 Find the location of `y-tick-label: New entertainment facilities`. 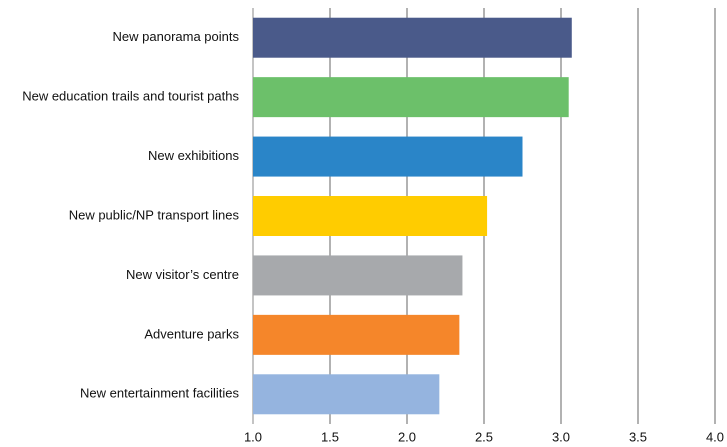

y-tick-label: New entertainment facilities is located at coordinates (159, 393).